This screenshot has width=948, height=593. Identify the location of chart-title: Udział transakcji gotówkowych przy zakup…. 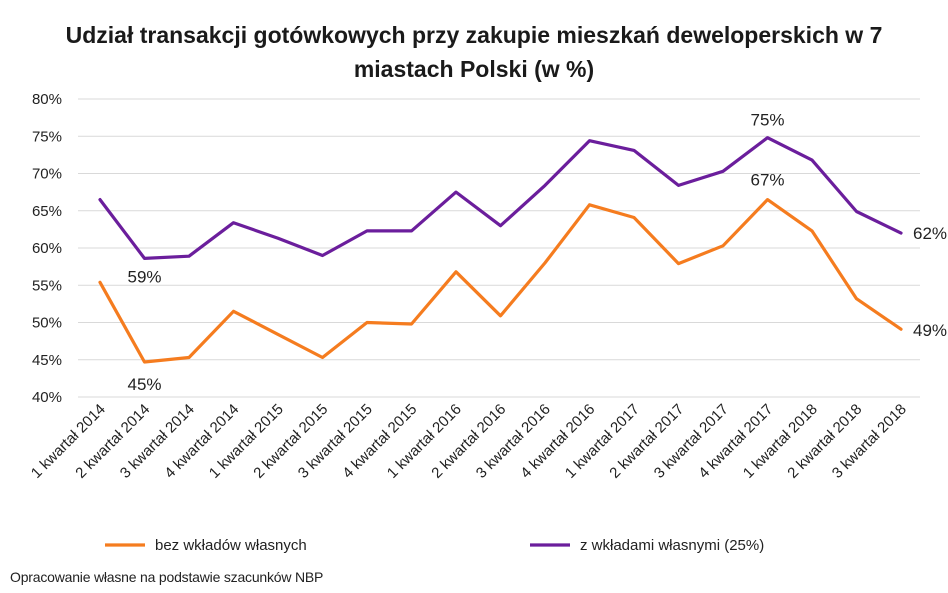
(474, 52).